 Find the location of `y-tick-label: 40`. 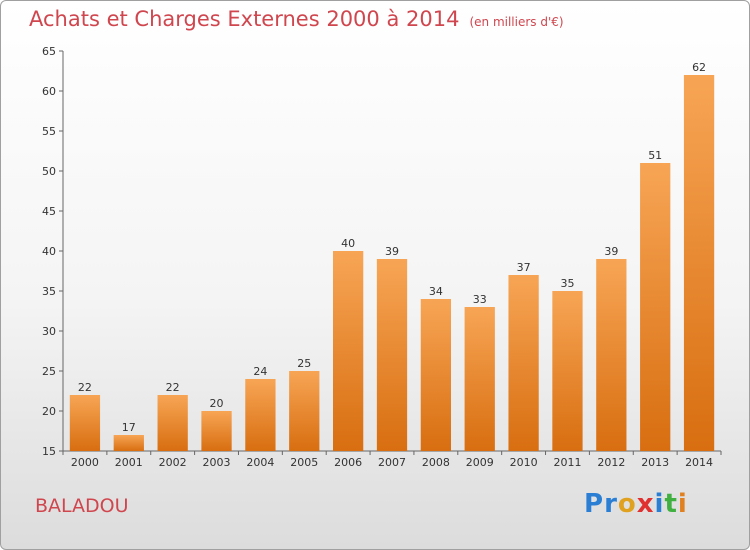

y-tick-label: 40 is located at coordinates (49, 251).